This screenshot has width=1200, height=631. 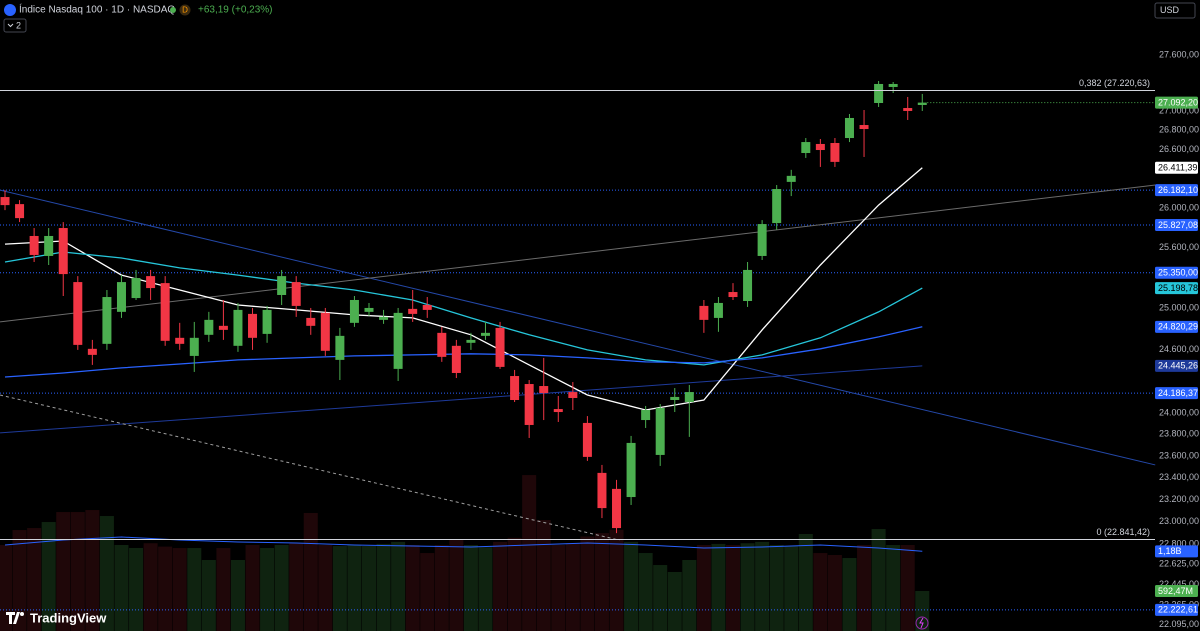 I want to click on price-tag: 592,47M, so click(x=1175, y=591).